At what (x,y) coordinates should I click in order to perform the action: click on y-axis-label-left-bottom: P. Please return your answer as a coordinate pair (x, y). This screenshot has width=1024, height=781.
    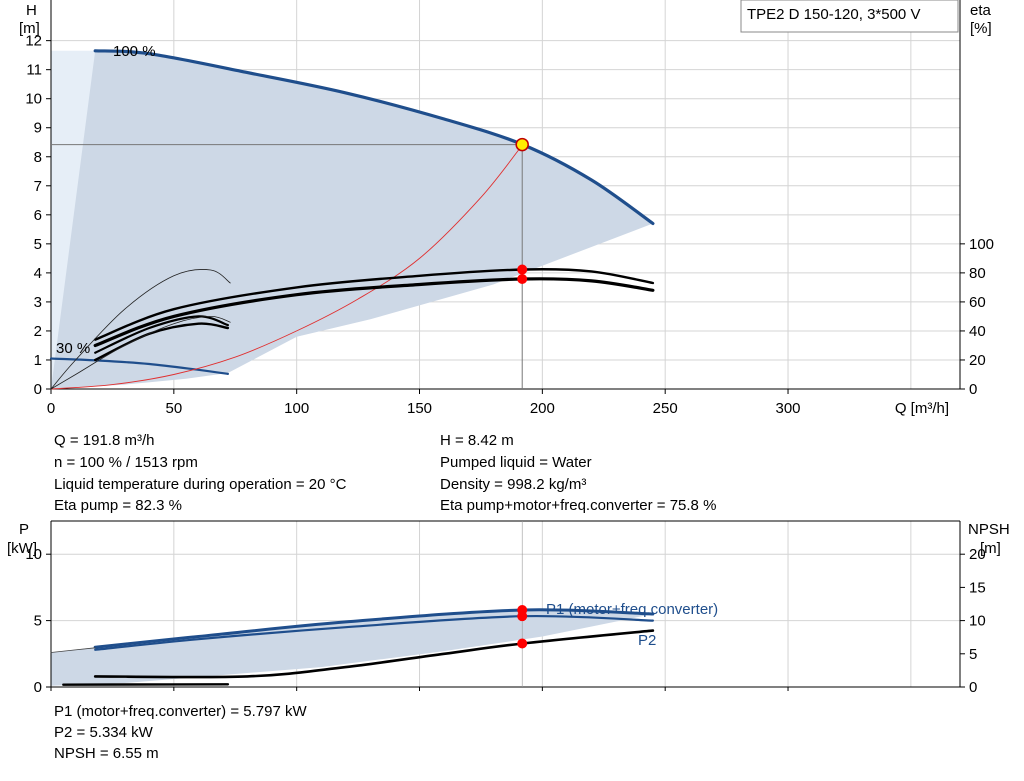
    Looking at the image, I should click on (24, 529).